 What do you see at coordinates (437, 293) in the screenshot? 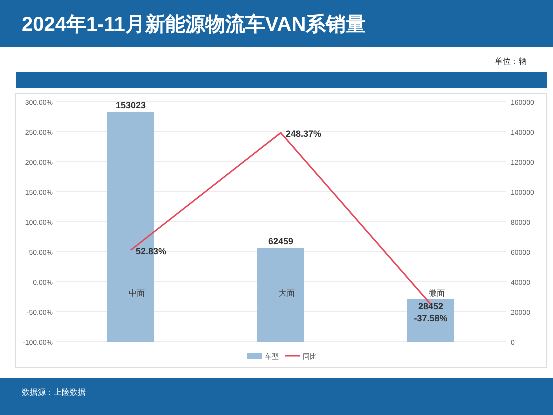
I see `x-tick-label: 微面` at bounding box center [437, 293].